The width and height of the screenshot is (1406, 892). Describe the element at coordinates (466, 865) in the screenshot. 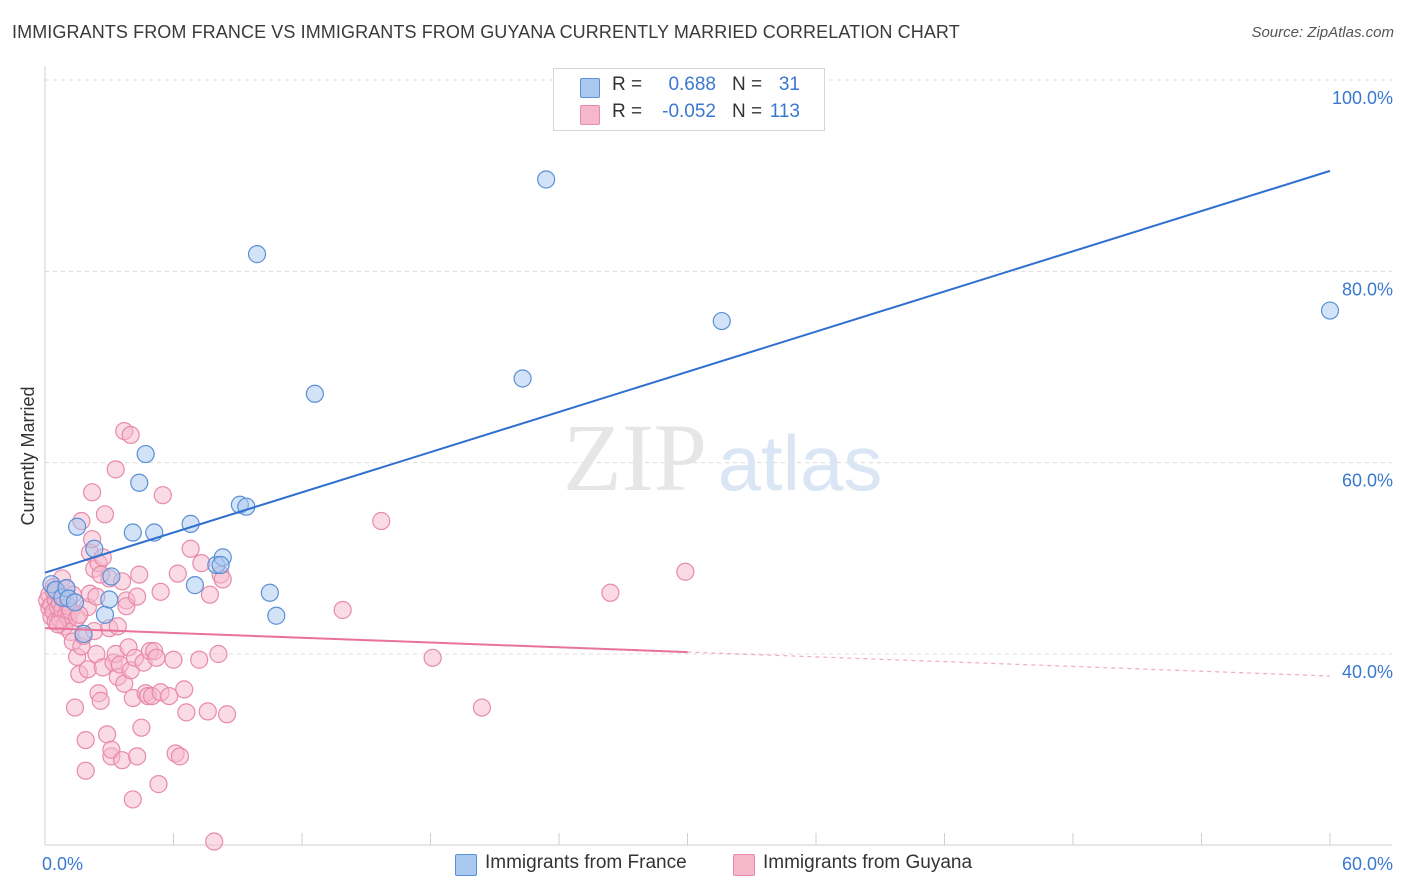

I see `france-legend-swatch` at that location.